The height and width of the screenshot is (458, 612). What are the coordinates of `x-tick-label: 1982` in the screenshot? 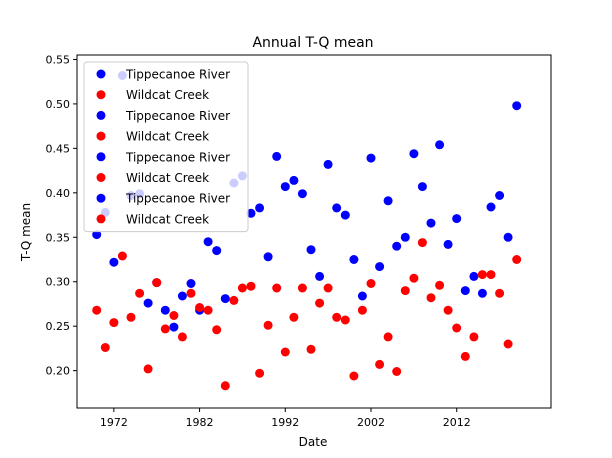 It's located at (200, 422).